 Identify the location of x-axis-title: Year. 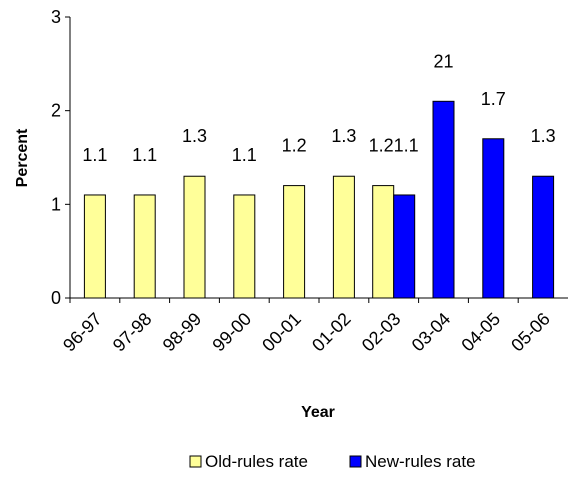
(318, 412).